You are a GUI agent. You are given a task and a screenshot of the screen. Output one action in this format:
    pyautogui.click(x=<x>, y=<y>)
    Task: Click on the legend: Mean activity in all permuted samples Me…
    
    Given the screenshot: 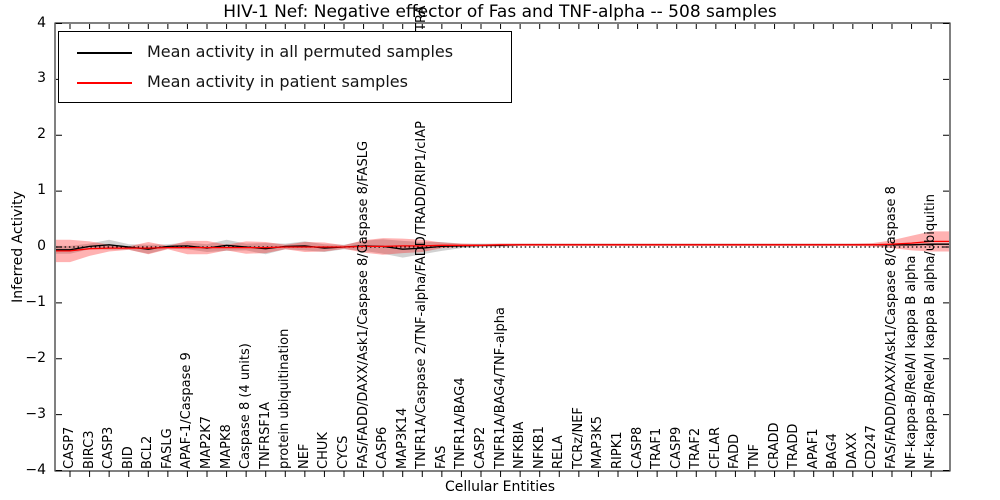 What is the action you would take?
    pyautogui.click(x=285, y=67)
    